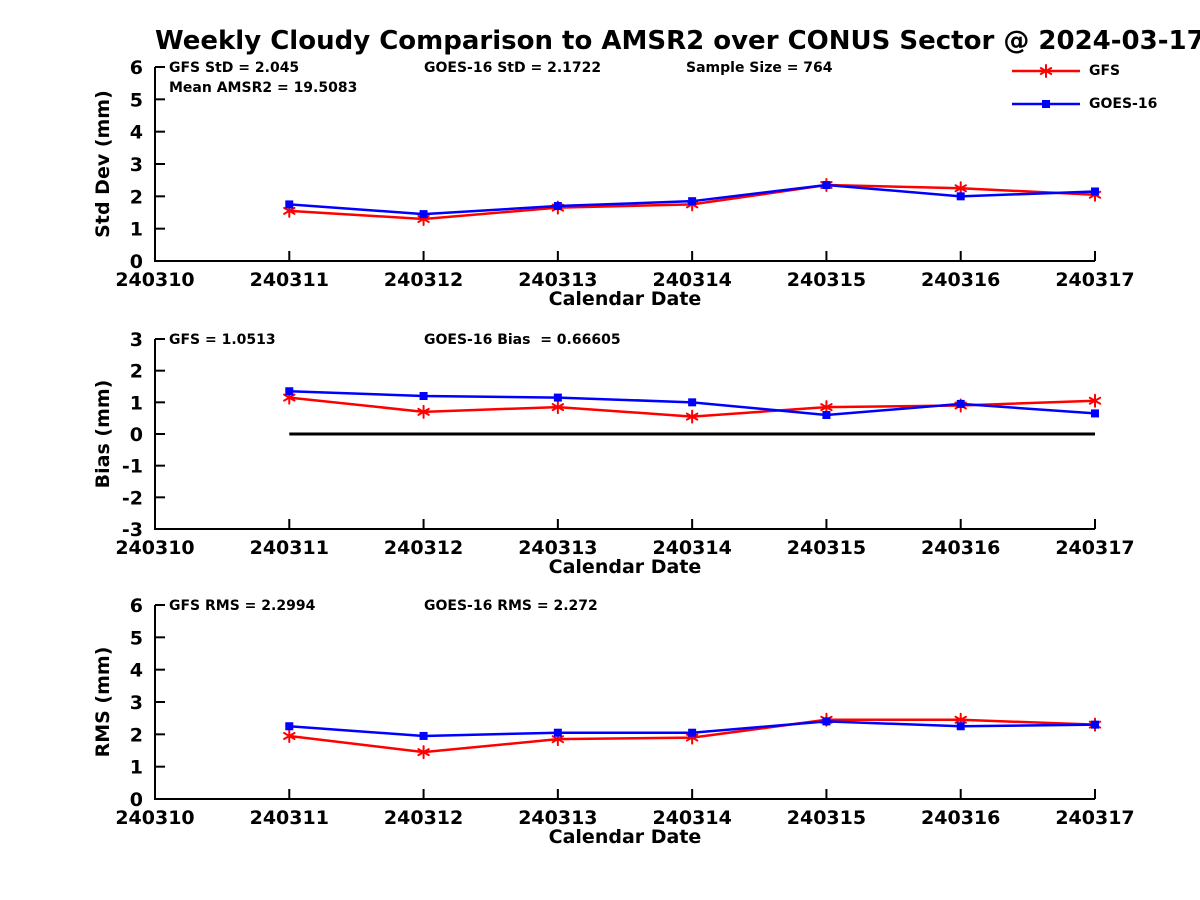 Image resolution: width=1200 pixels, height=900 pixels. Describe the element at coordinates (103, 702) in the screenshot. I see `y-axis-label: RMS (mm)` at that location.